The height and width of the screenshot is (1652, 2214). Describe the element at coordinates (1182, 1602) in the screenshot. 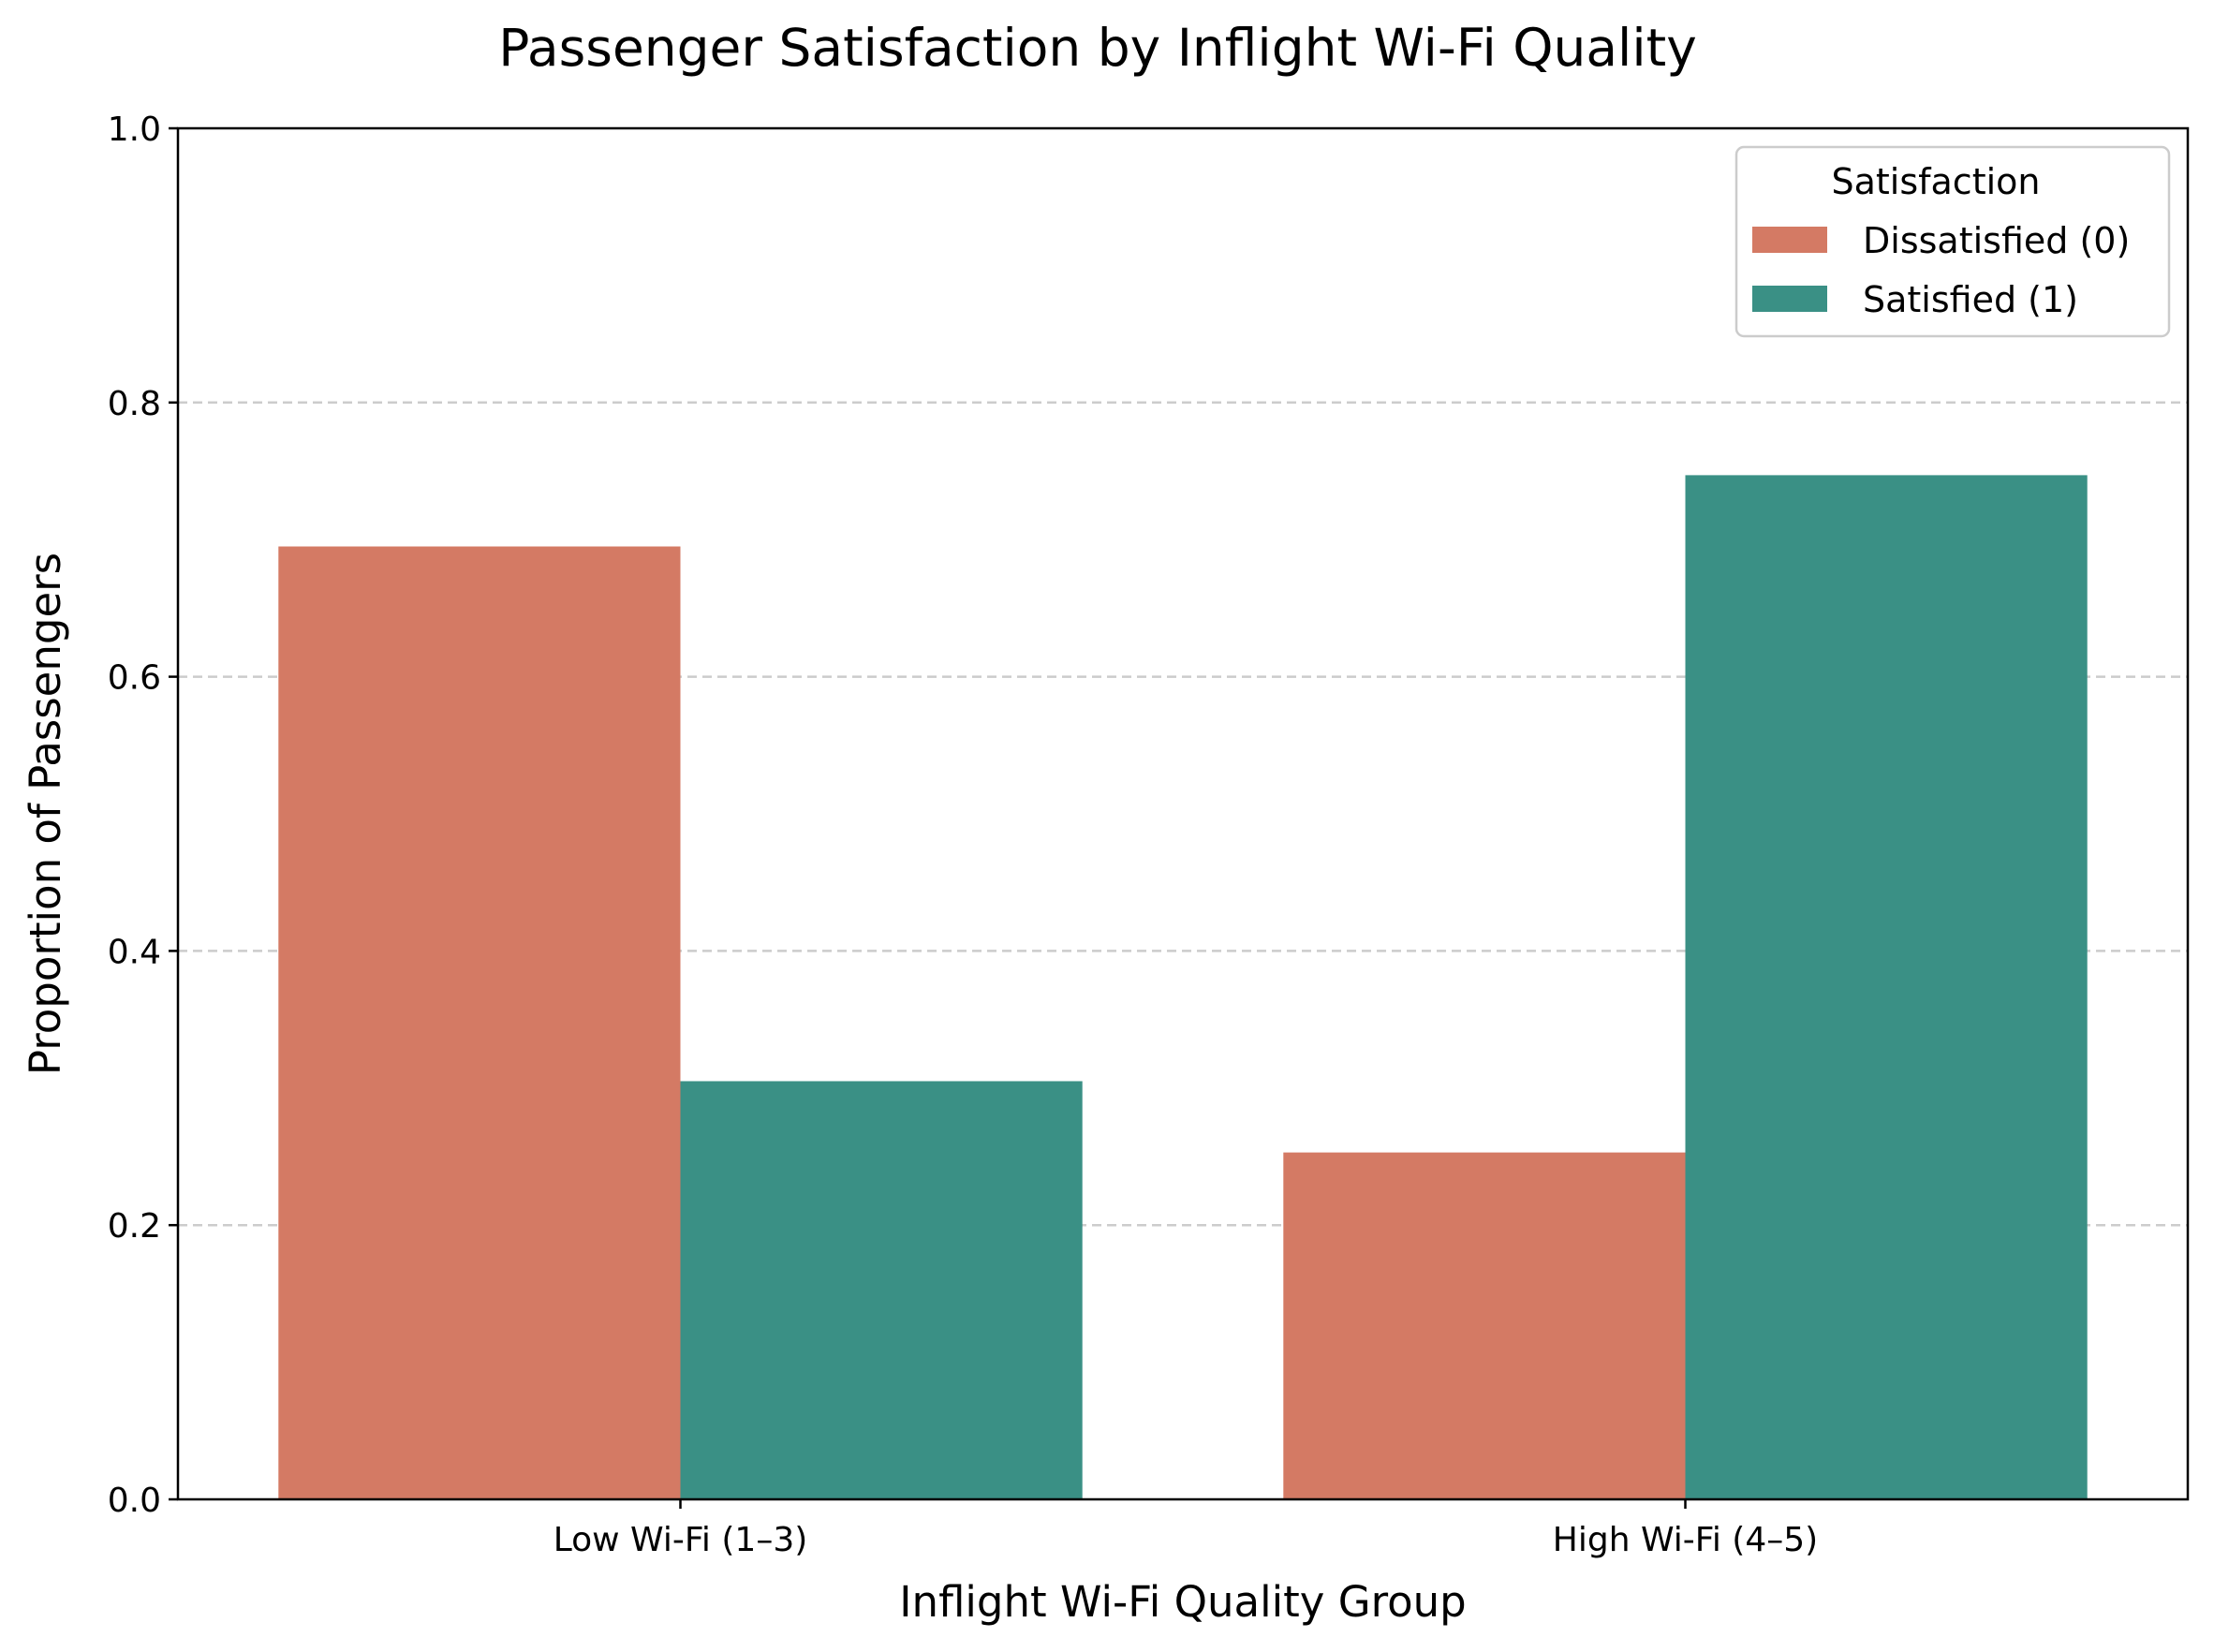

I see `x-axis-label: Inflight Wi-Fi Quality Group` at that location.